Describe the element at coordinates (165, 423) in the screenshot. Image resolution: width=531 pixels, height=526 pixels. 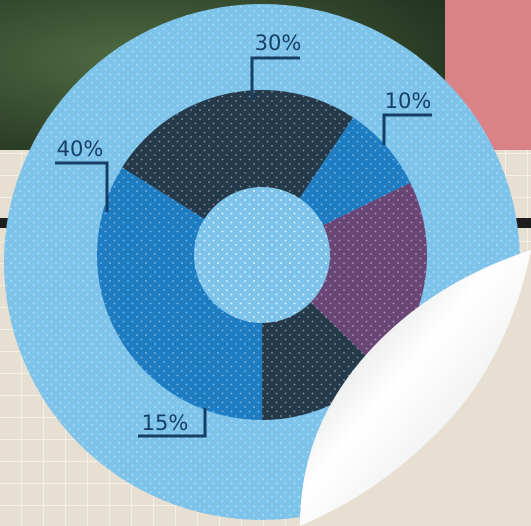
I see `value-label: 15%` at that location.